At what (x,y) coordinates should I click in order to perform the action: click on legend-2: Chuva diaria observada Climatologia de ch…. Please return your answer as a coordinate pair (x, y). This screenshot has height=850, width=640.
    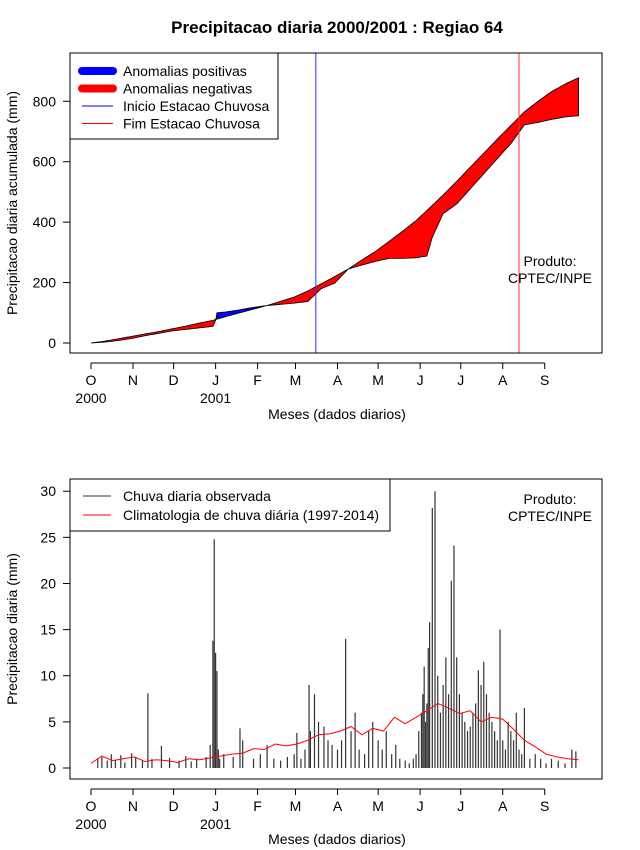
    Looking at the image, I should click on (230, 505).